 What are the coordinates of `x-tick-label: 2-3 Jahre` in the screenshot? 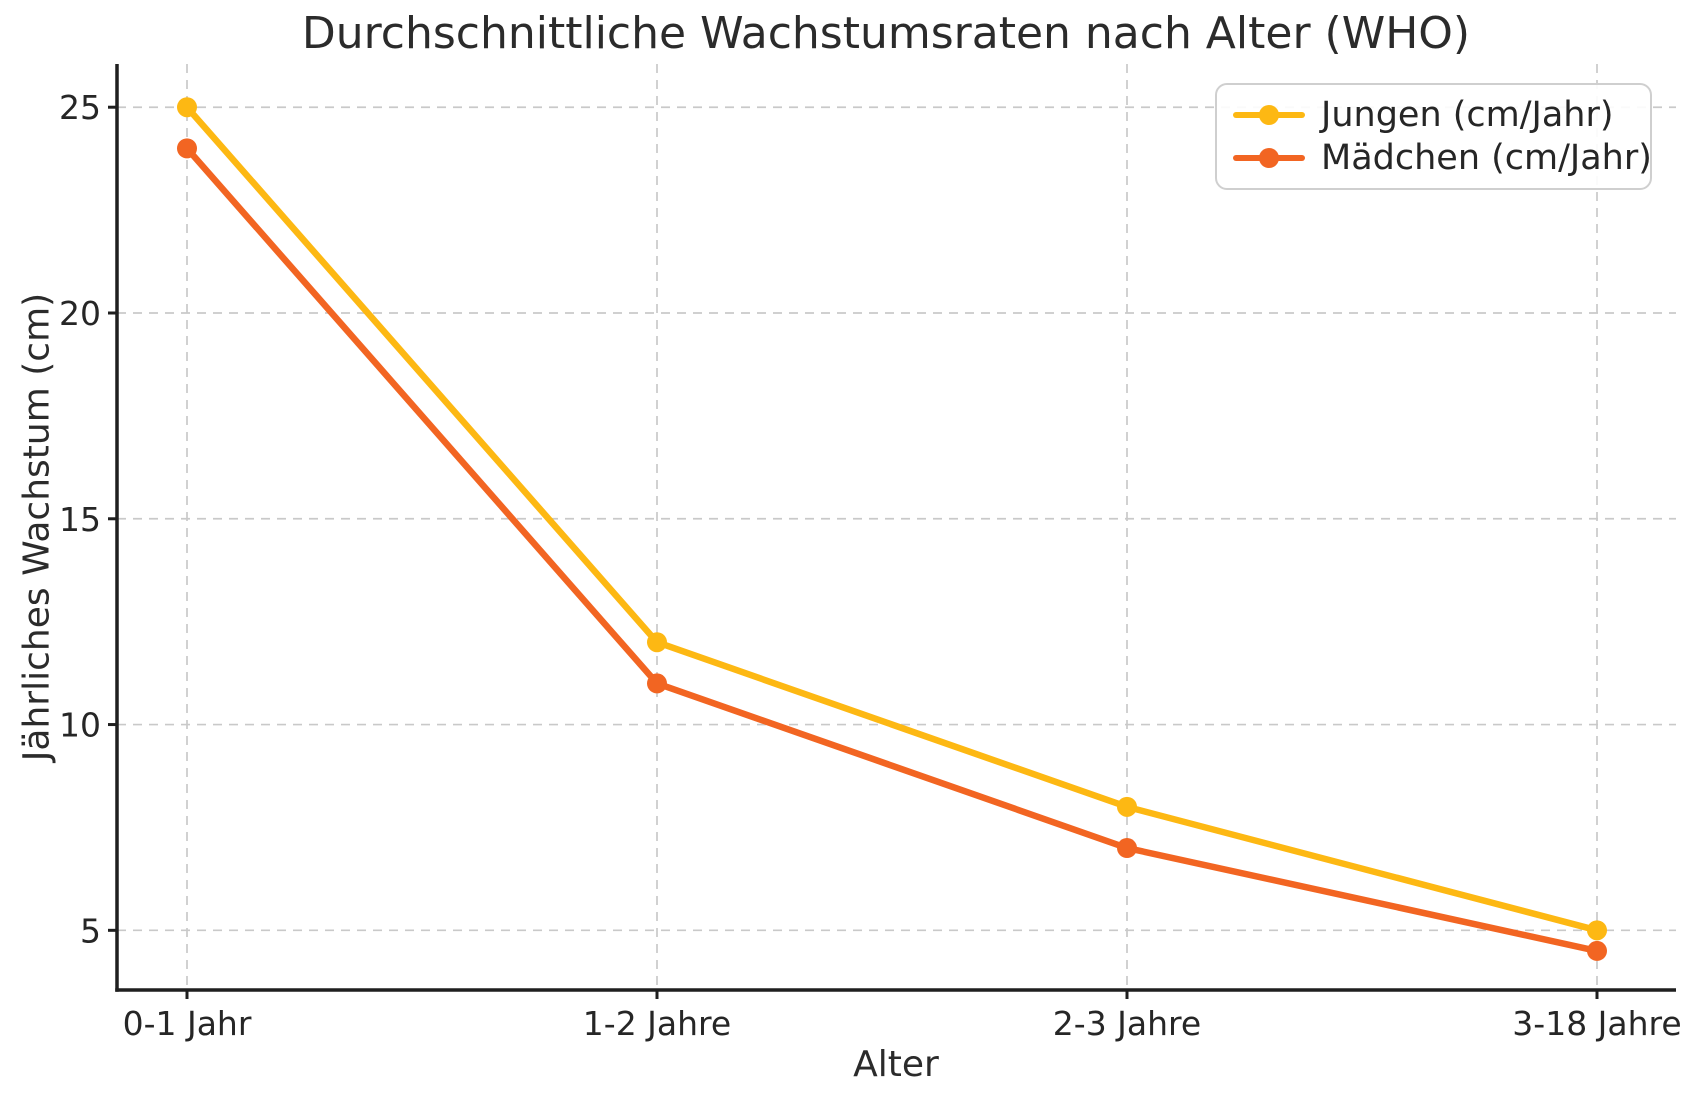 It's located at (1127, 1023).